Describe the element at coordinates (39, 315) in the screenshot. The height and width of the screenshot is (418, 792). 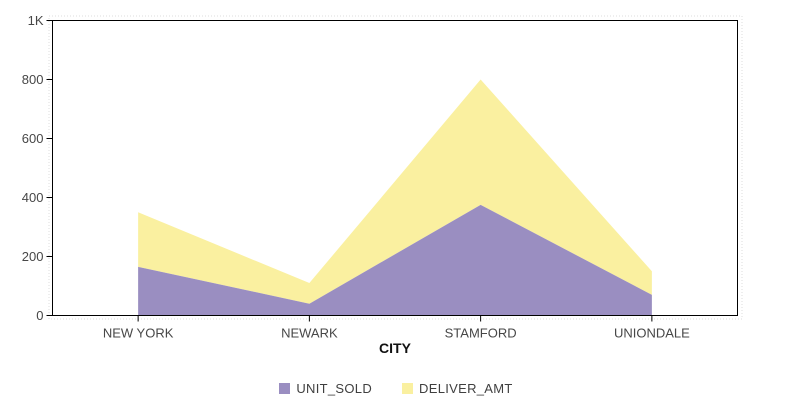
I see `y-axis-tick-label: 0` at that location.